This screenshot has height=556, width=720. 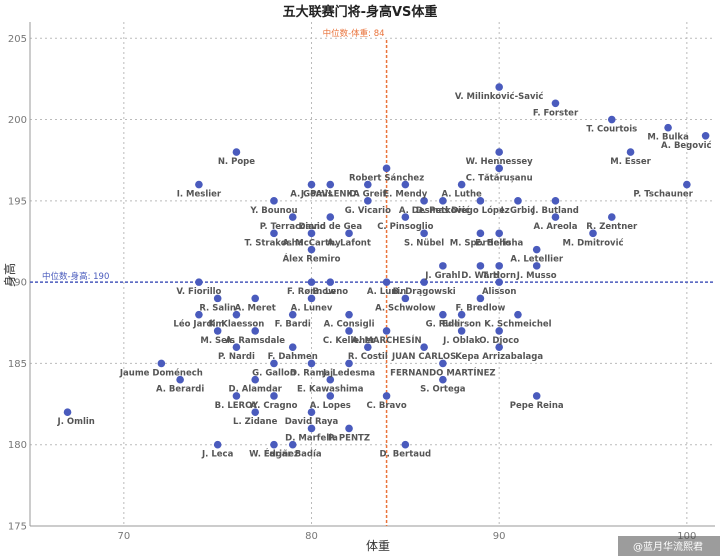 I want to click on point-label: A. Luthe, so click(x=462, y=195).